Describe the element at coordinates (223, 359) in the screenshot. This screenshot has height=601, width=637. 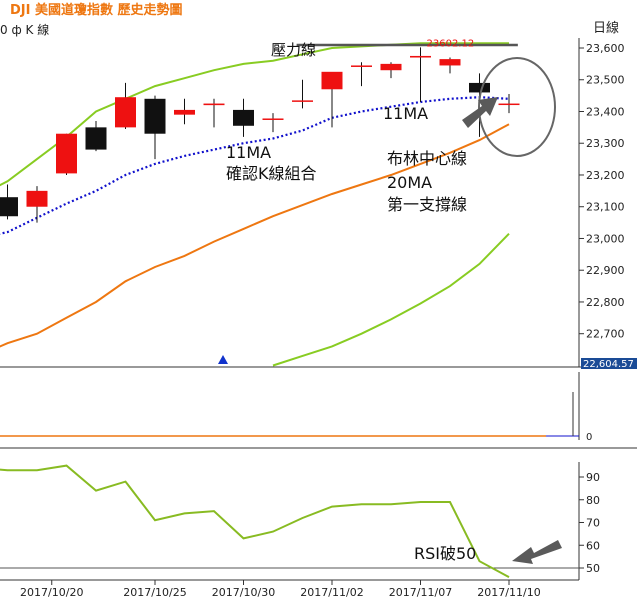
I see `signal-triangle-marker` at that location.